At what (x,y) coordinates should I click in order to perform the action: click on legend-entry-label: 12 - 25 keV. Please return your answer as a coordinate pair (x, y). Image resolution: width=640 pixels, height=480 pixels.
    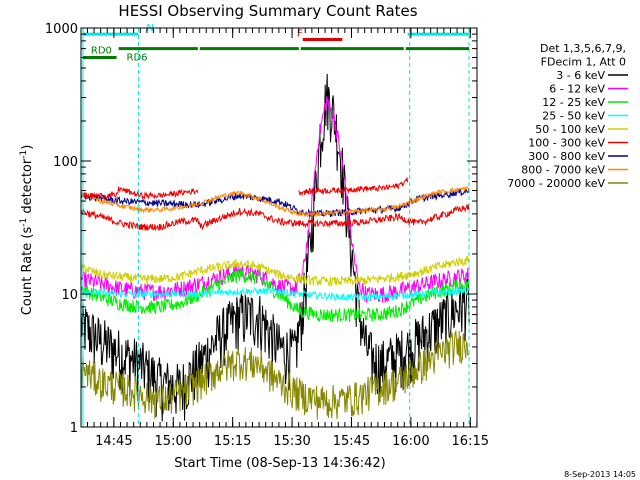
    Looking at the image, I should click on (573, 102).